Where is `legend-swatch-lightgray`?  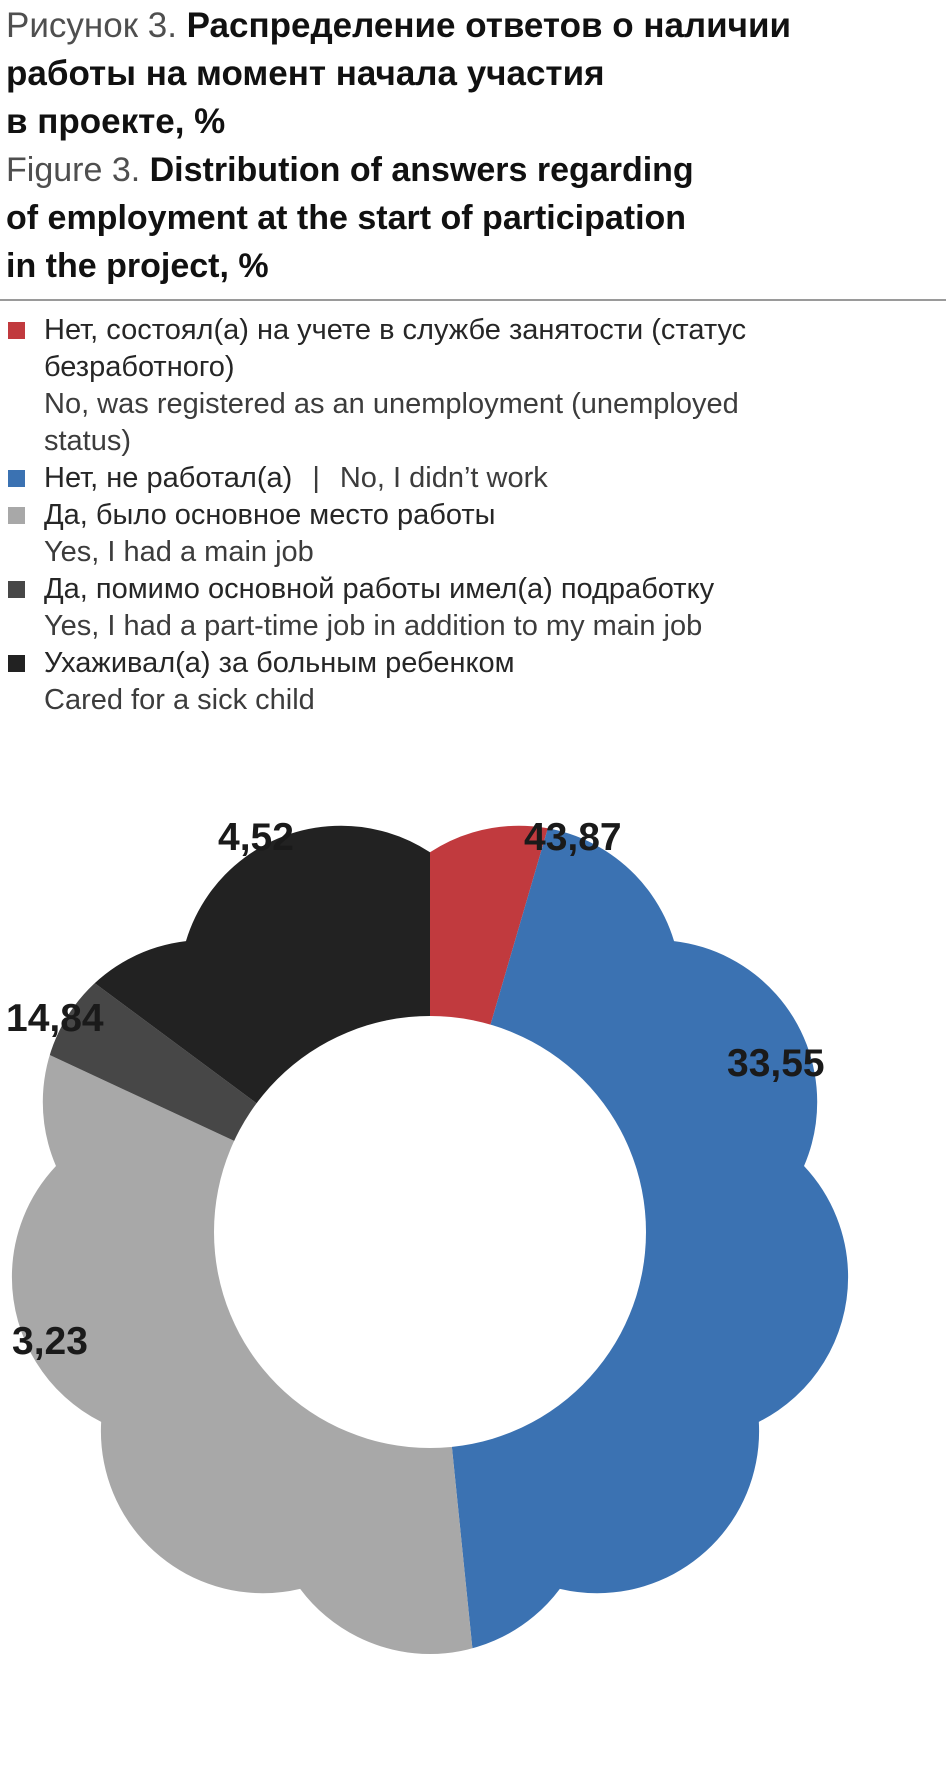
legend-swatch-lightgray is located at coordinates (16, 515).